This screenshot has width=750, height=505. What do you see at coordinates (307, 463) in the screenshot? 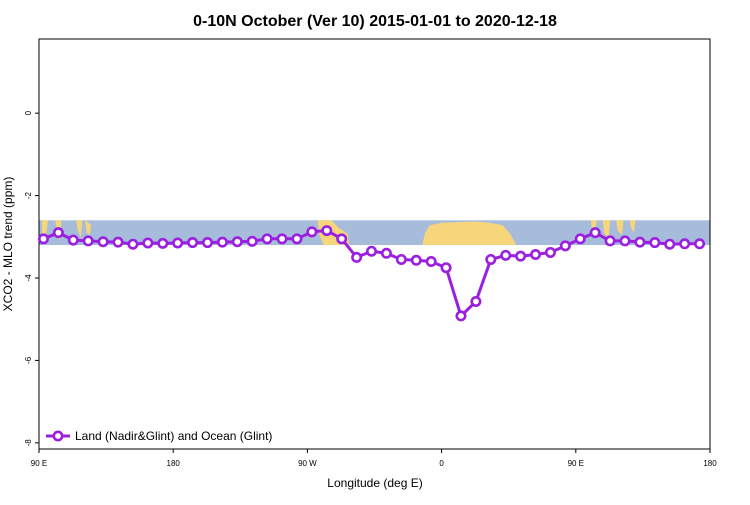
I see `x-tick-label: 90 W` at bounding box center [307, 463].